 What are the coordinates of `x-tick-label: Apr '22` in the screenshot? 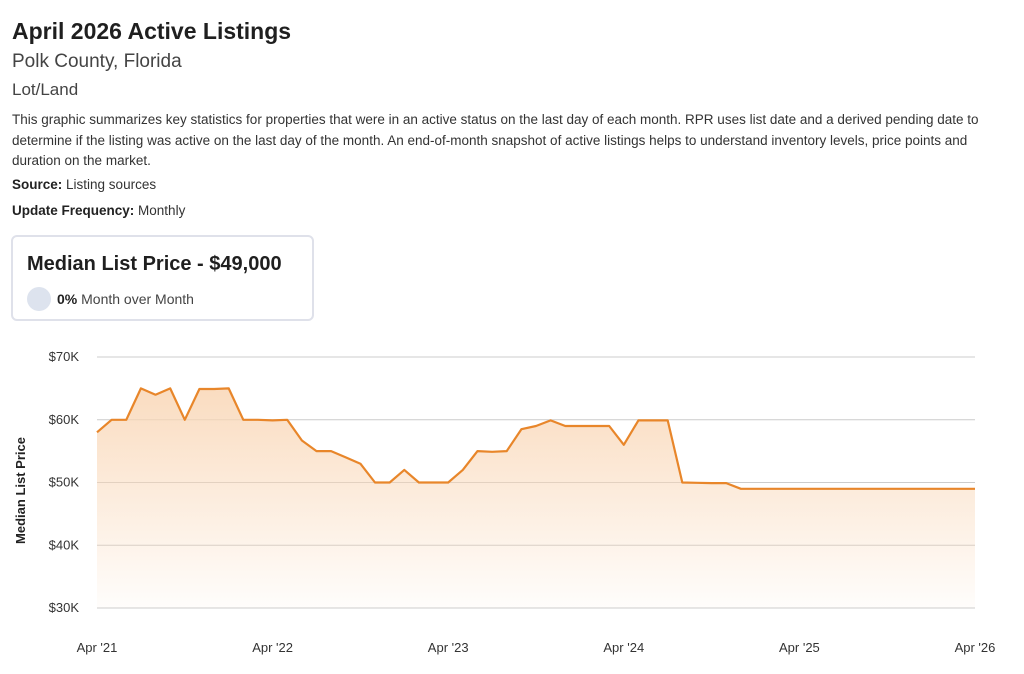 It's located at (272, 647).